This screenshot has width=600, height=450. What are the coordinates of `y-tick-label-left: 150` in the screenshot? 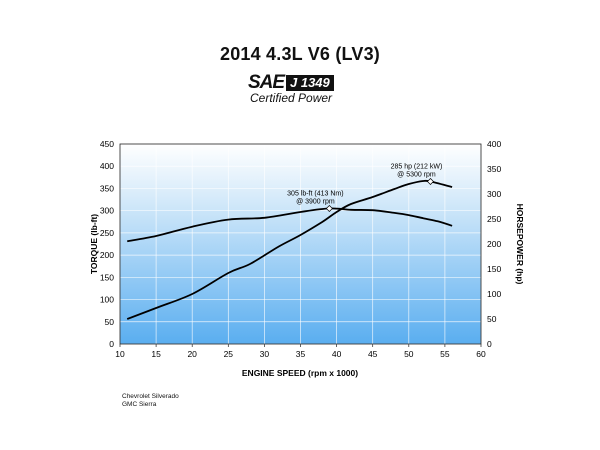 It's located at (107, 277).